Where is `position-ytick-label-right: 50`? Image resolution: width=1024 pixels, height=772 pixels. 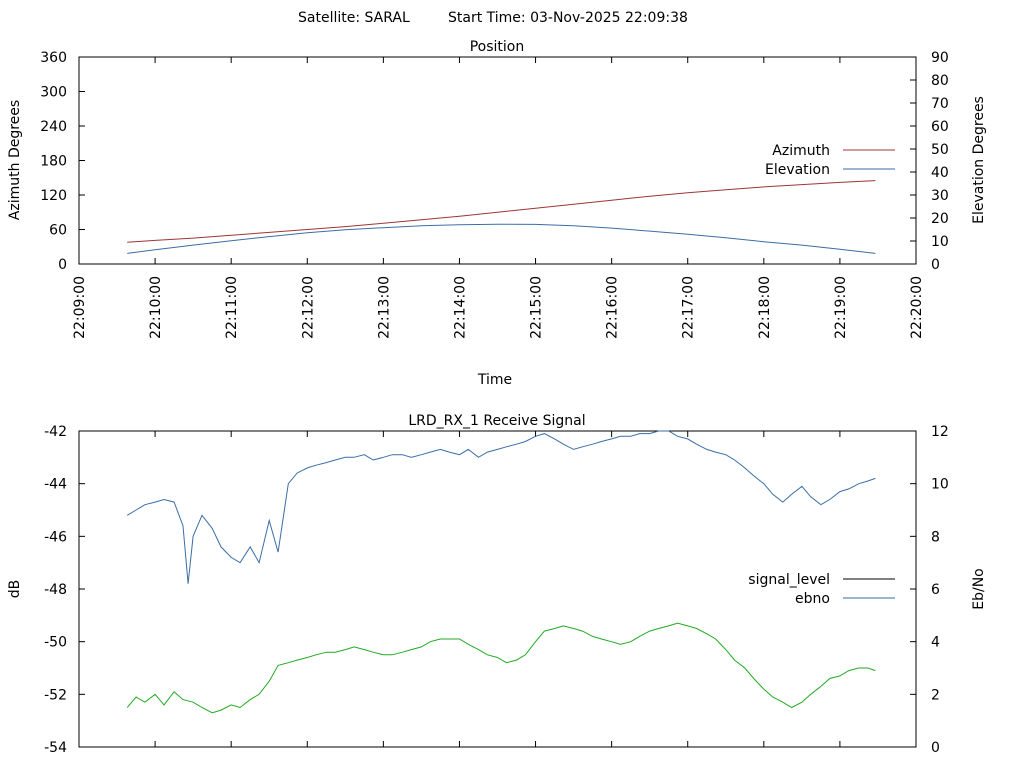
position-ytick-label-right: 50 is located at coordinates (940, 150).